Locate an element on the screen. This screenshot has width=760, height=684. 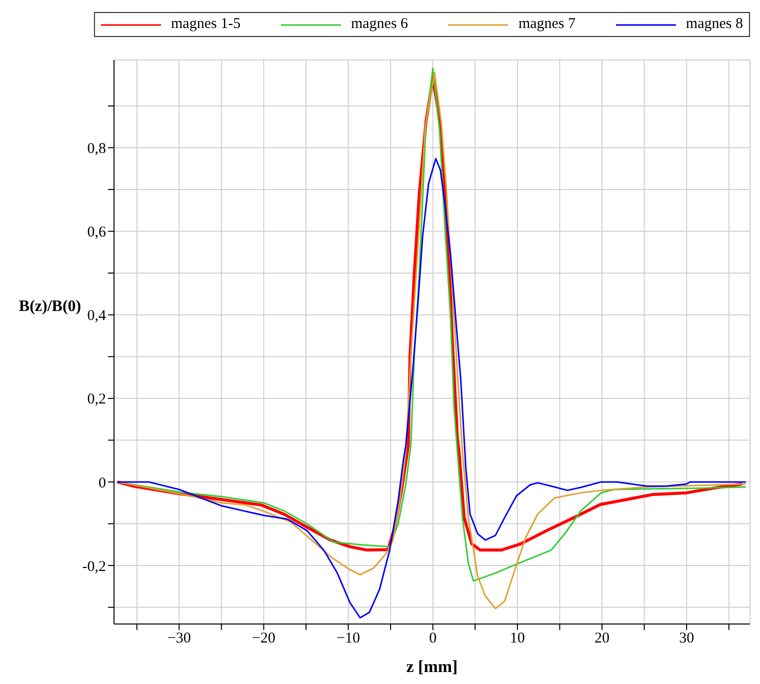
y-axis-title: B(z)/B(0) is located at coordinates (50, 306).